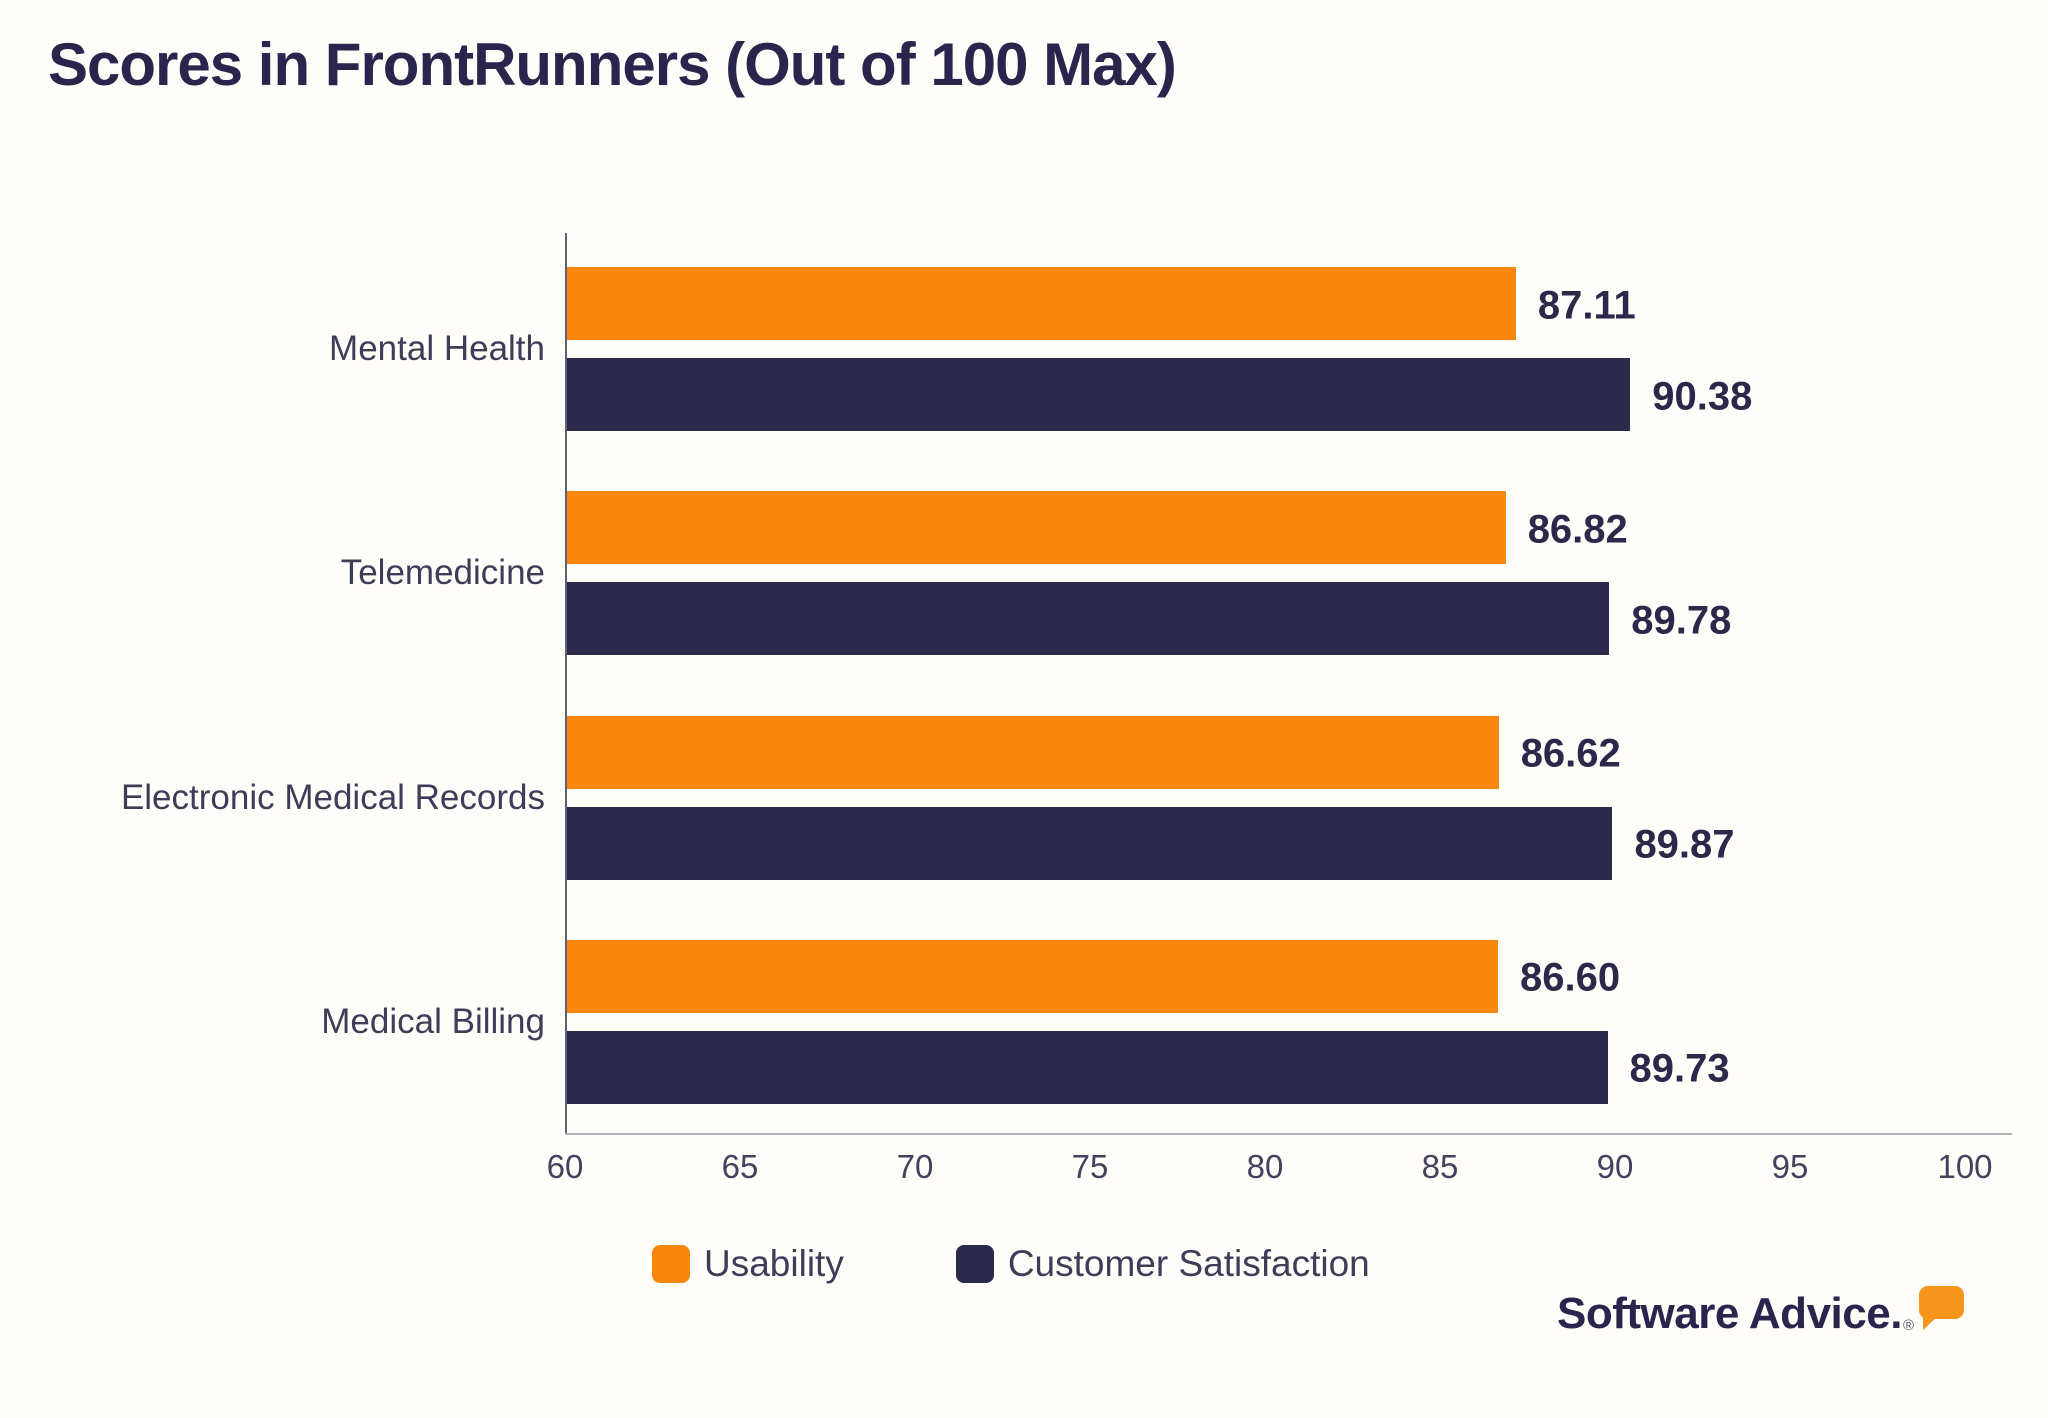  What do you see at coordinates (1570, 753) in the screenshot?
I see `value-label-usability-electronic-medical-records: 86.62` at bounding box center [1570, 753].